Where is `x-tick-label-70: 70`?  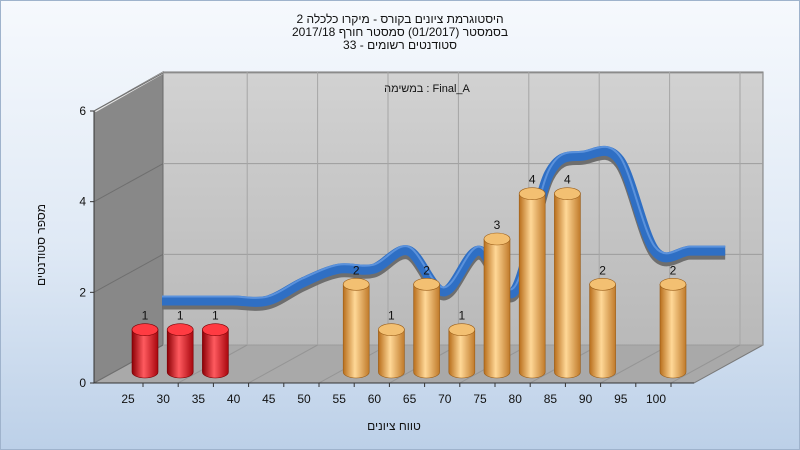
x-tick-label-70: 70 is located at coordinates (445, 399).